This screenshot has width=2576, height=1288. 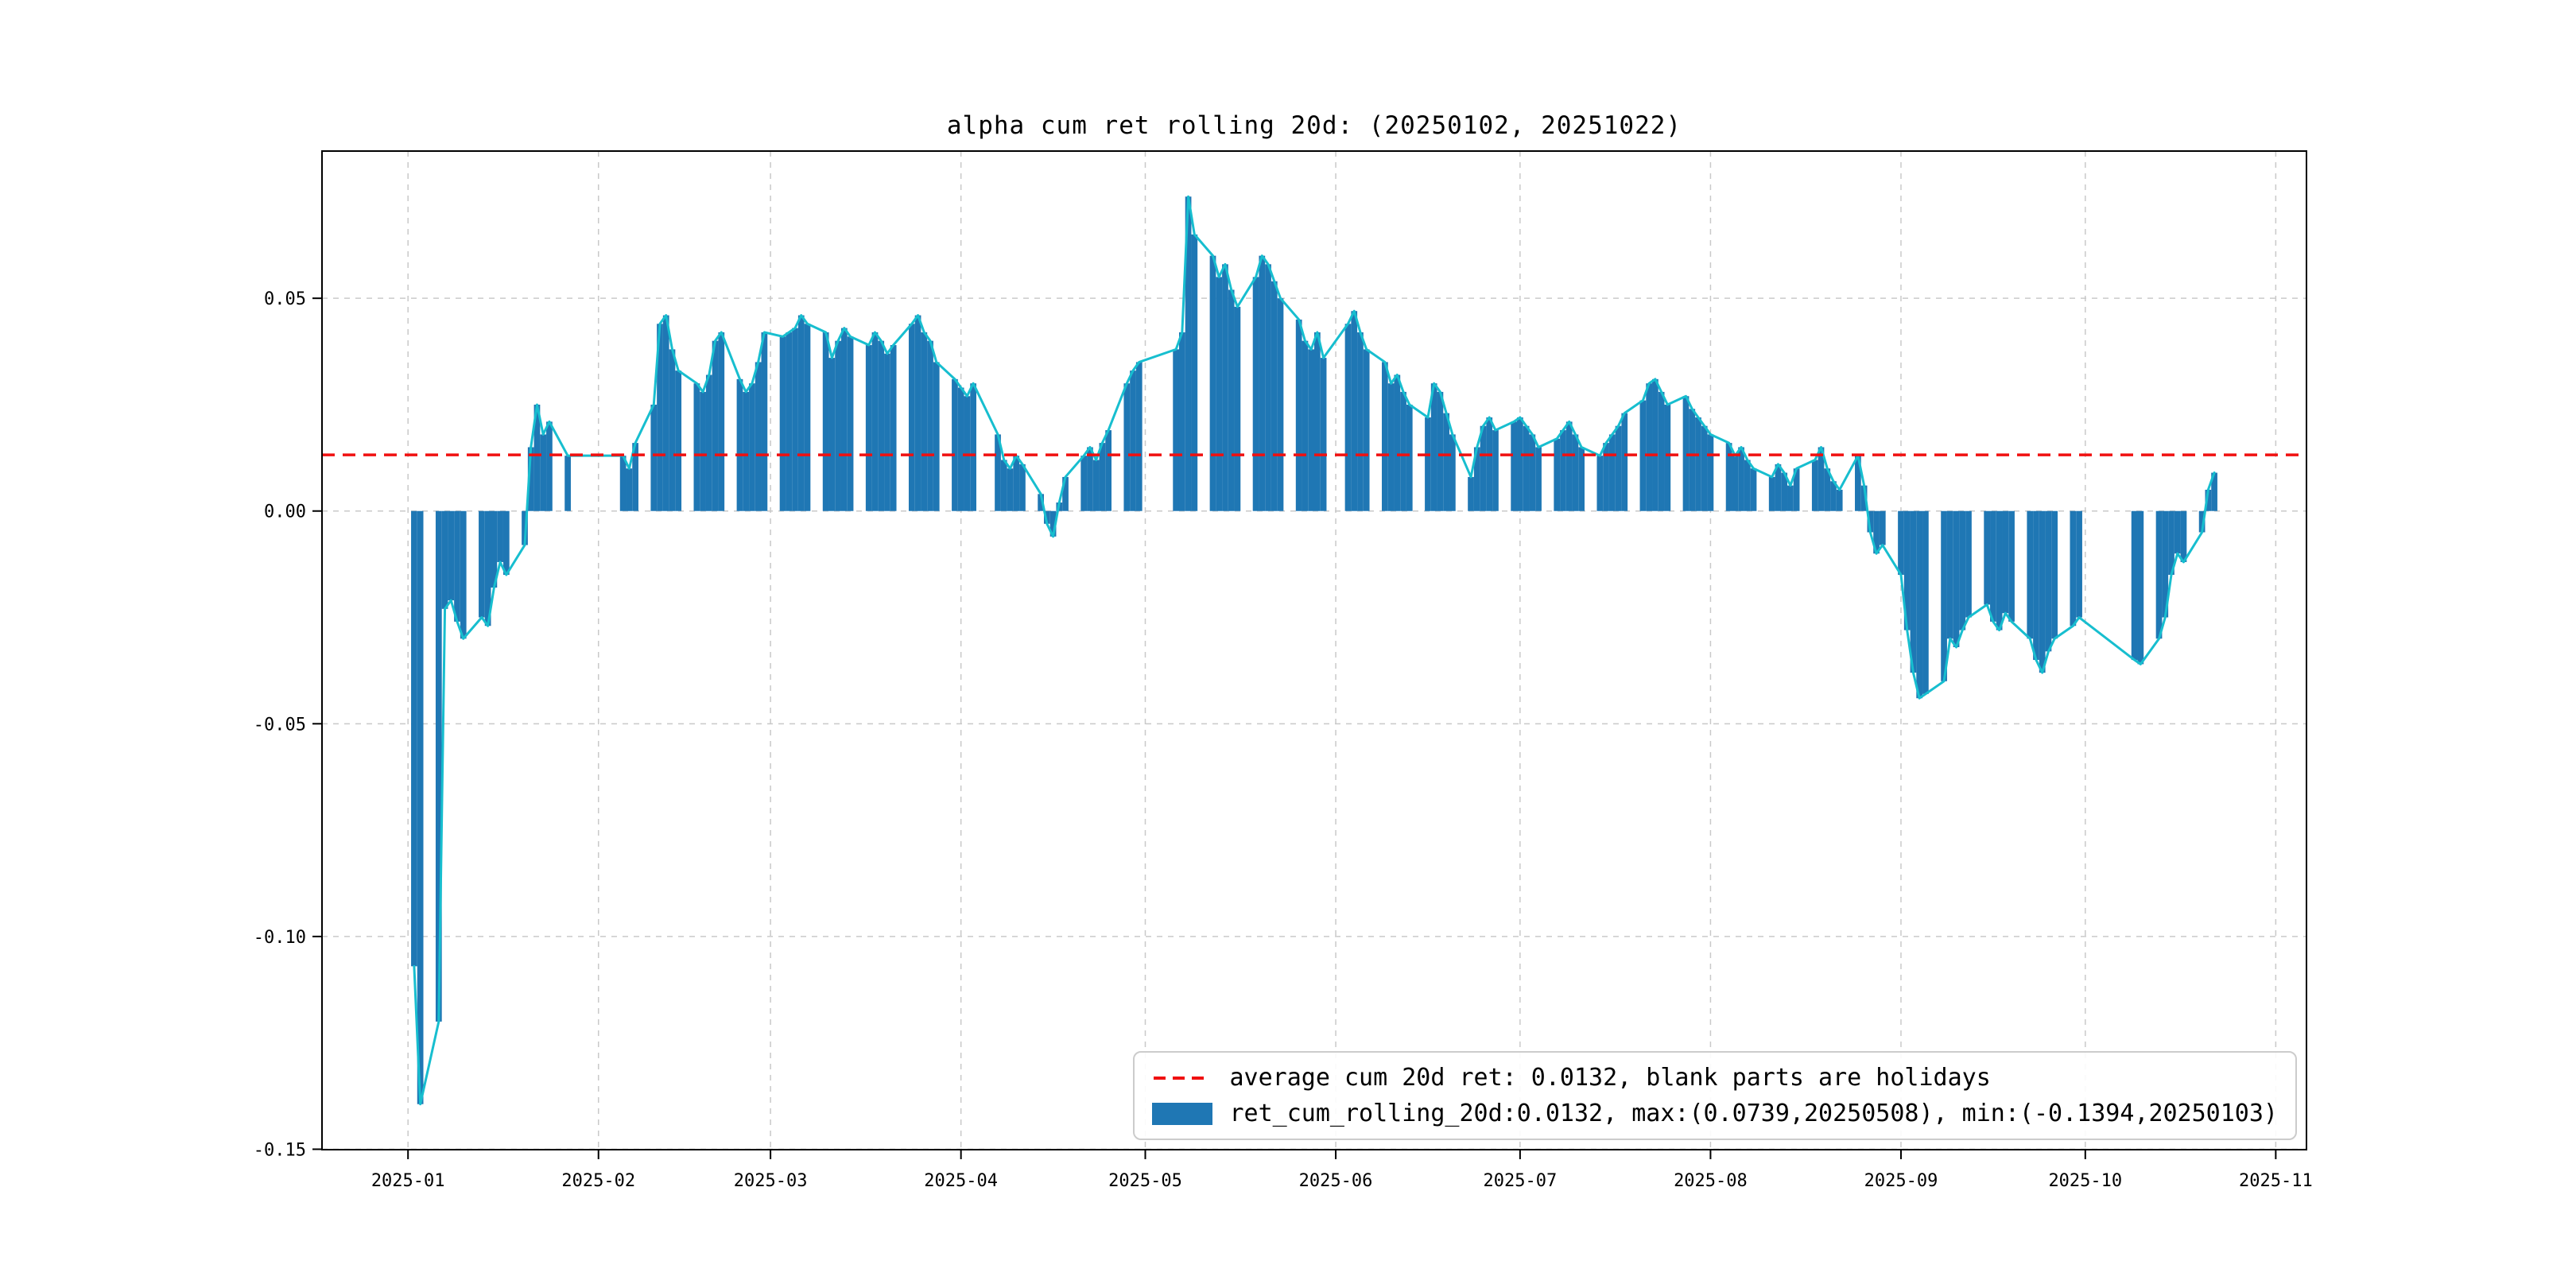 What do you see at coordinates (771, 1181) in the screenshot?
I see `svg-text: 2025-03` at bounding box center [771, 1181].